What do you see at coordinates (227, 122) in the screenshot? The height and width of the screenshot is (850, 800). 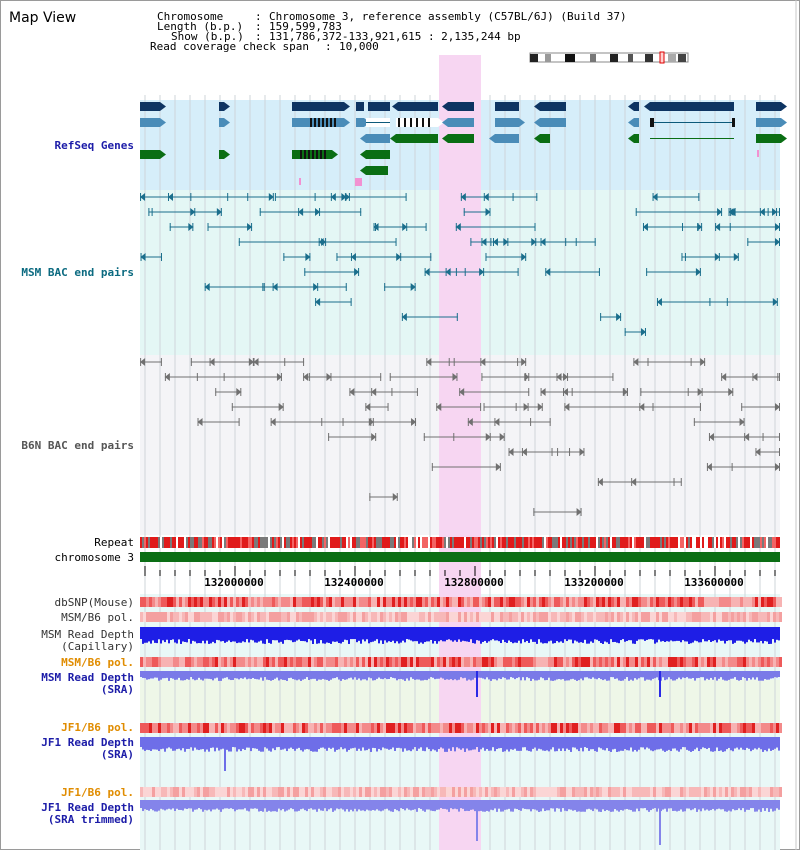 I see `gene-arrow` at bounding box center [227, 122].